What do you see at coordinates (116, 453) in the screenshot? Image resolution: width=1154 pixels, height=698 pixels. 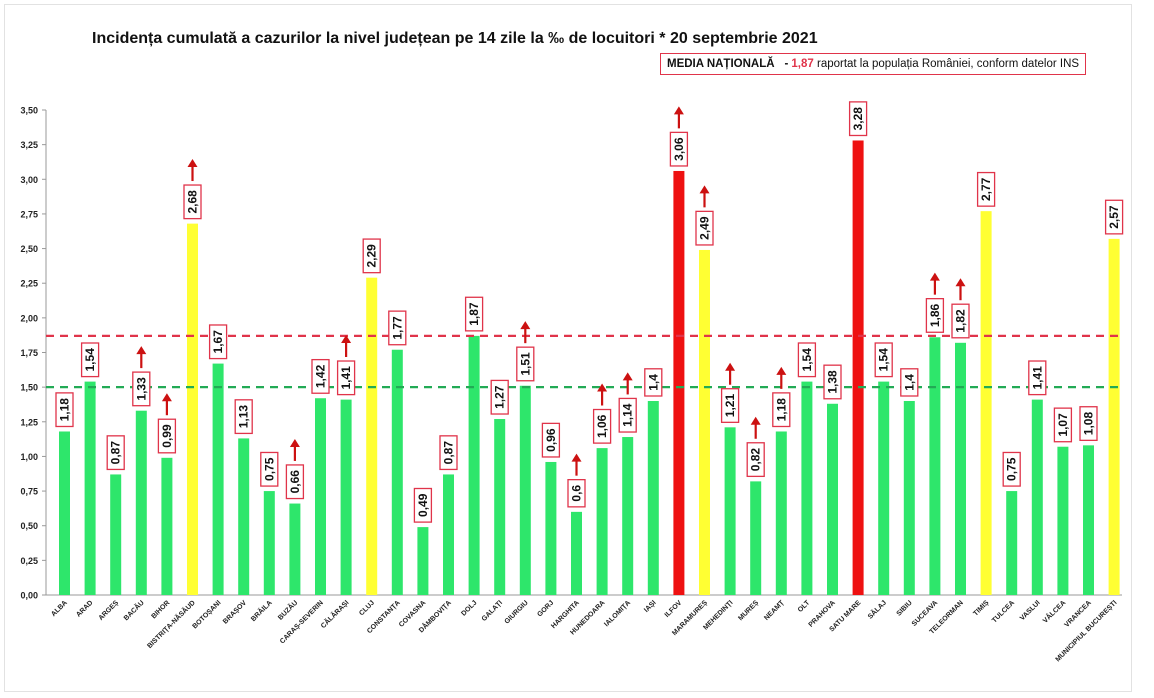 I see `value-label: 0,87` at bounding box center [116, 453].